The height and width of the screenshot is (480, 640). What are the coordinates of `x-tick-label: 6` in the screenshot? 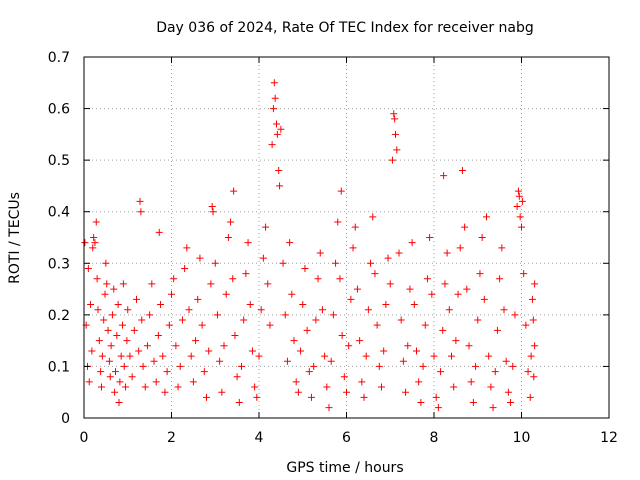 It's located at (346, 438).